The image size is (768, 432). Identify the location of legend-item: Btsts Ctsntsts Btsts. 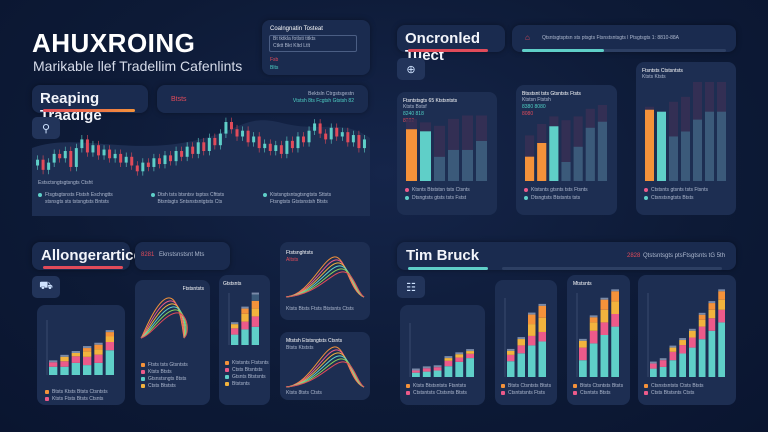
(526, 386).